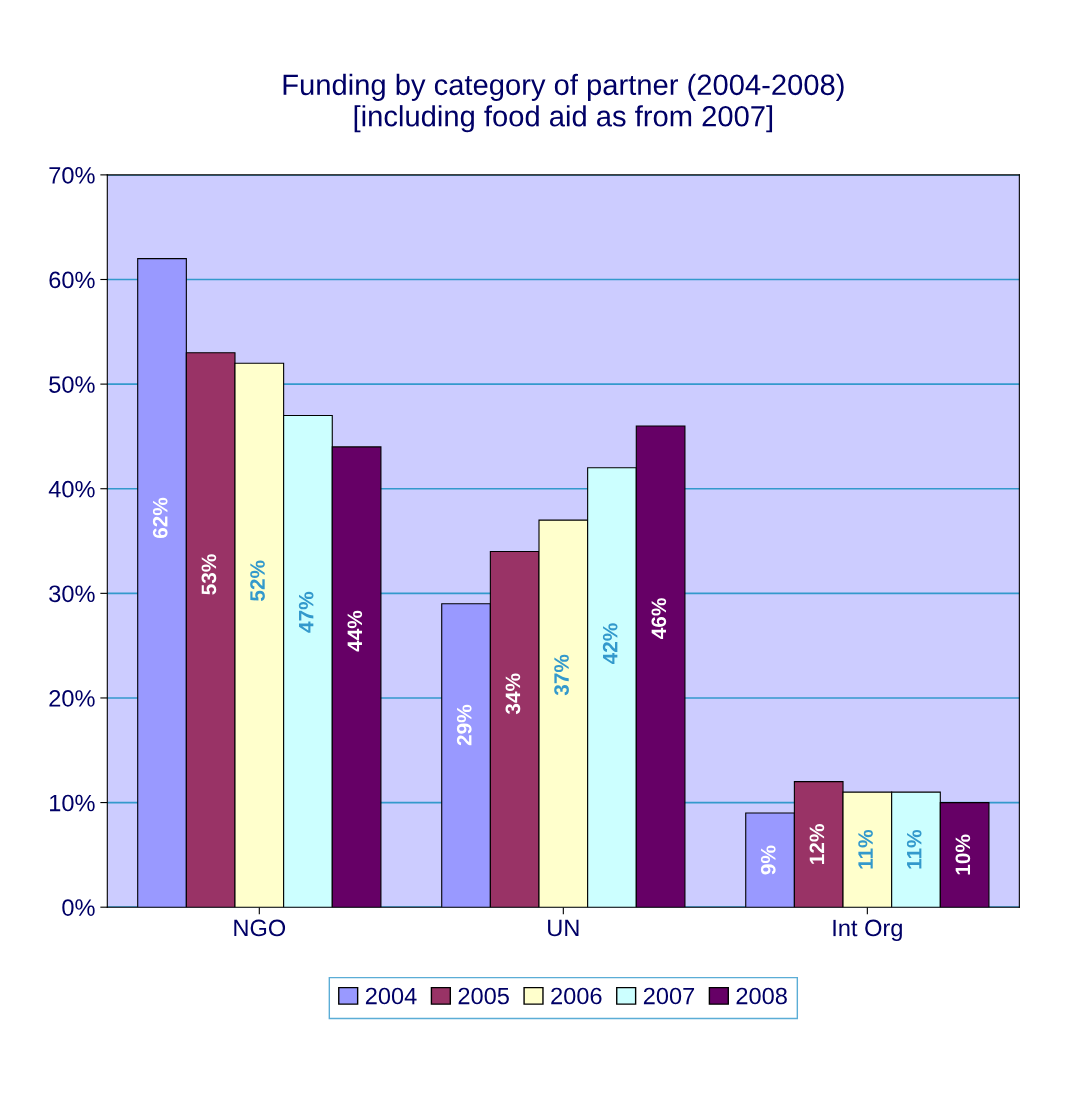 The width and height of the screenshot is (1073, 1093). Describe the element at coordinates (72, 280) in the screenshot. I see `y-tick-label: 60%` at that location.